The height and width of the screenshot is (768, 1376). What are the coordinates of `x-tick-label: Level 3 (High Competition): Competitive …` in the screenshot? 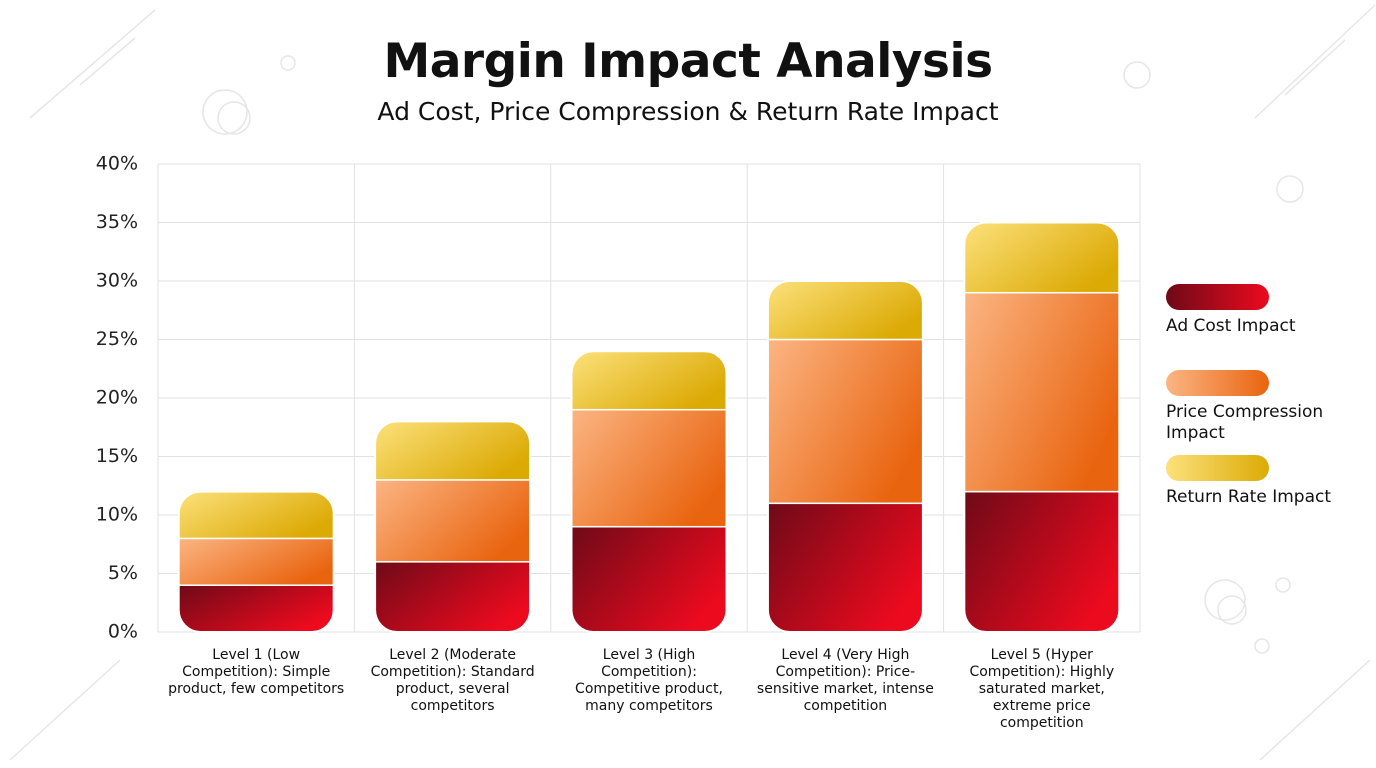 It's located at (649, 680).